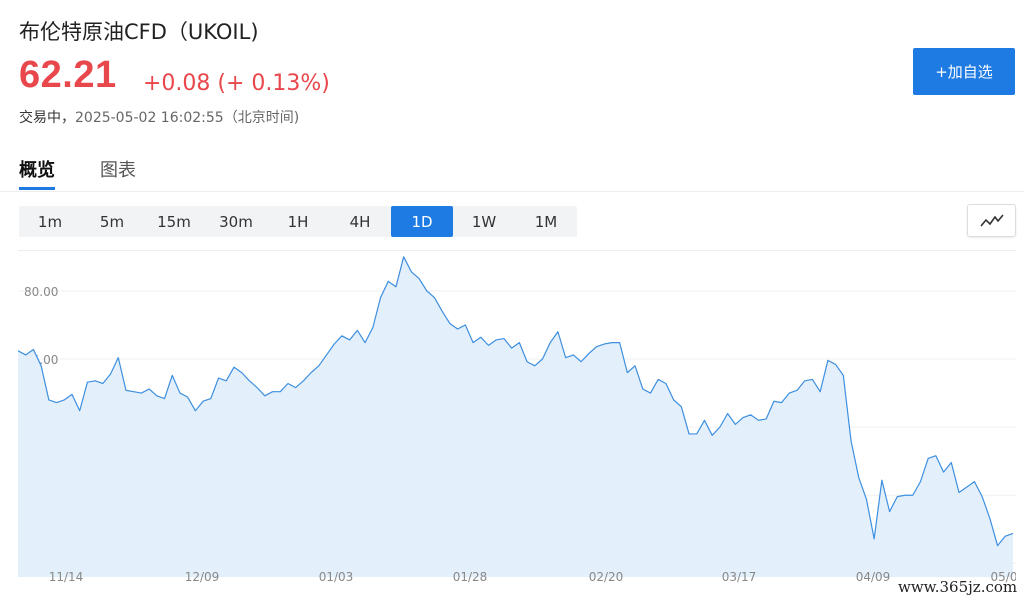 The height and width of the screenshot is (602, 1024). I want to click on trading-status: 交易中，2025-05-02 16:02:55（北京时间), so click(159, 117).